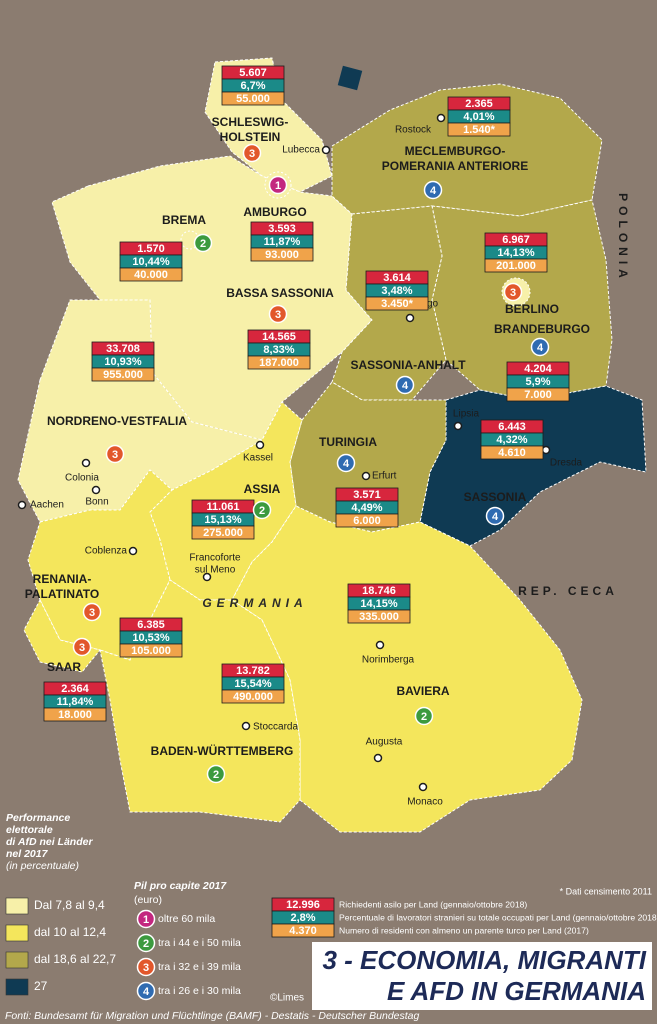 Image resolution: width=657 pixels, height=1024 pixels. Describe the element at coordinates (274, 212) in the screenshot. I see `state-name: AMBURGO` at that location.